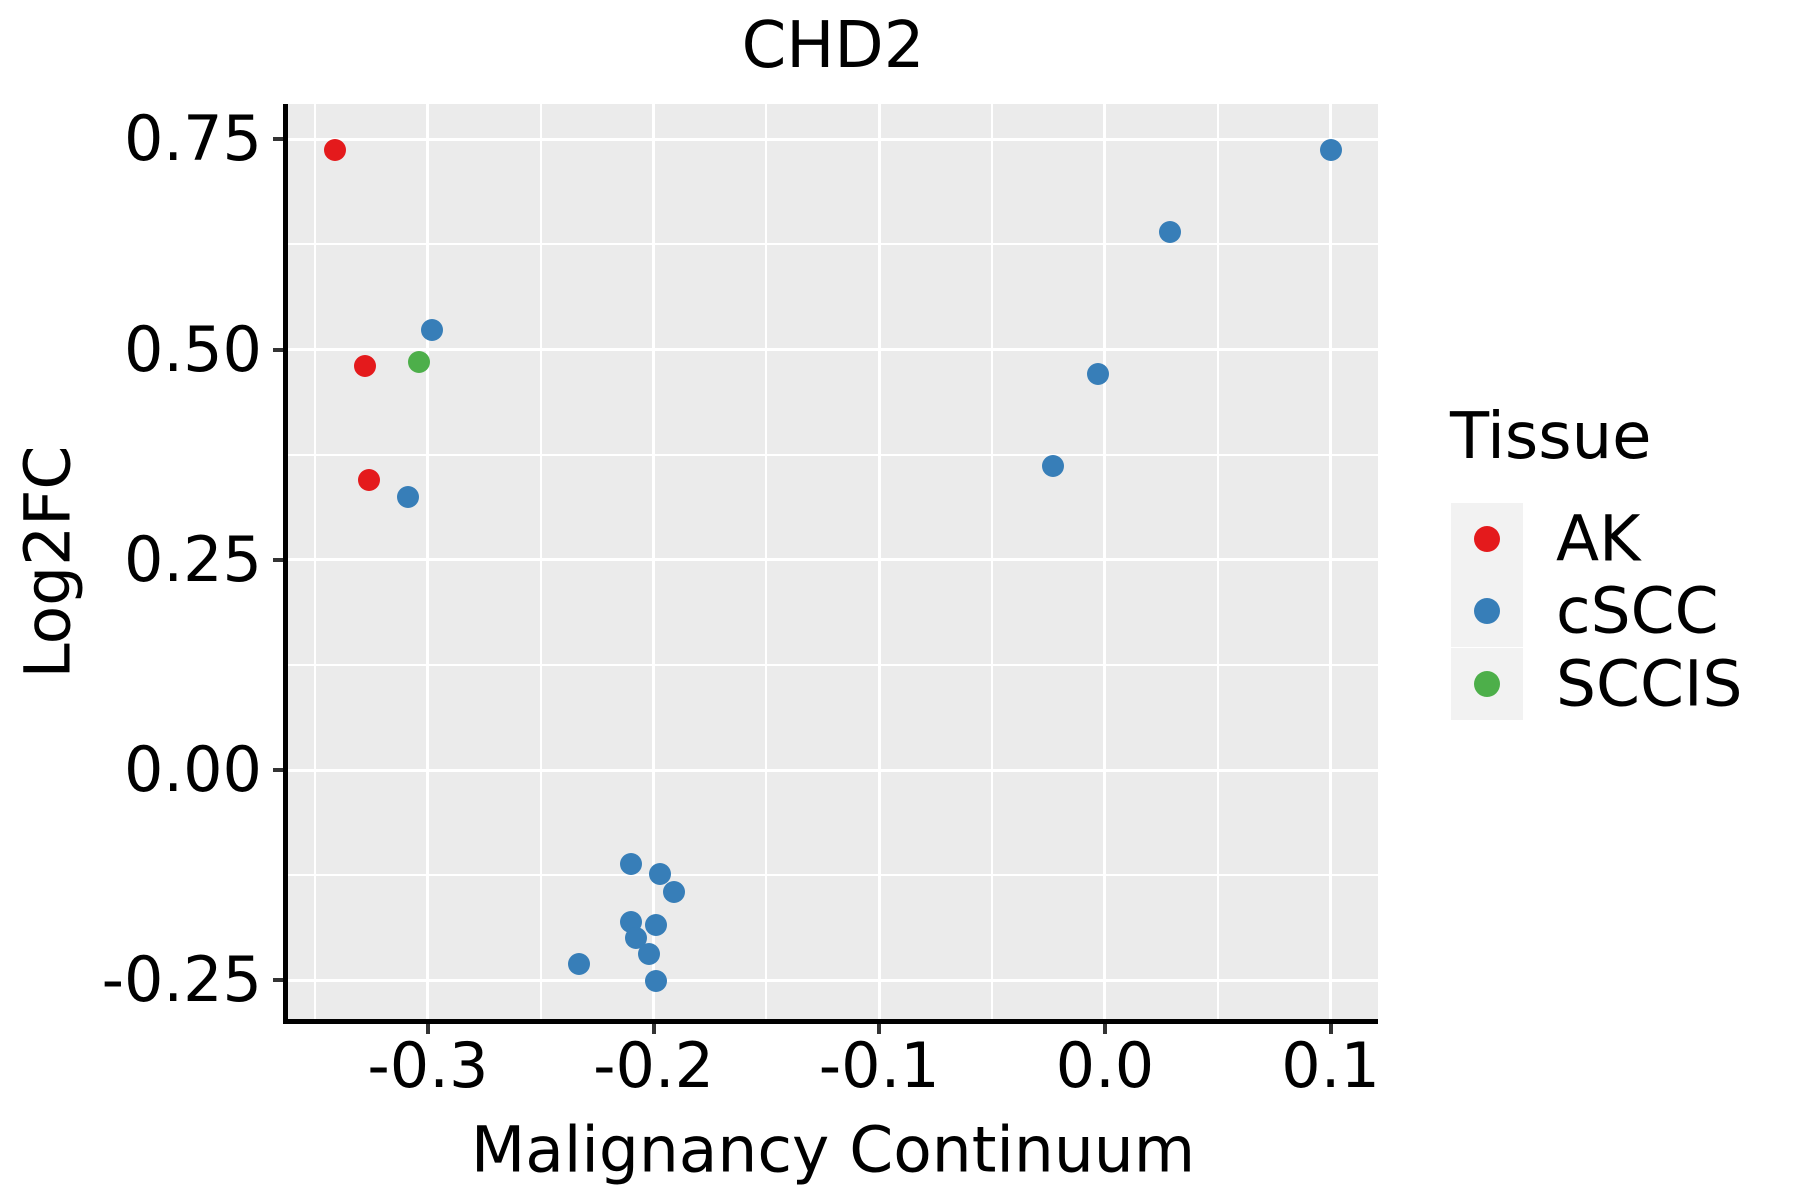 This screenshot has width=1800, height=1200. Describe the element at coordinates (1649, 684) in the screenshot. I see `legend-label-SCCIS: SCCIS` at that location.